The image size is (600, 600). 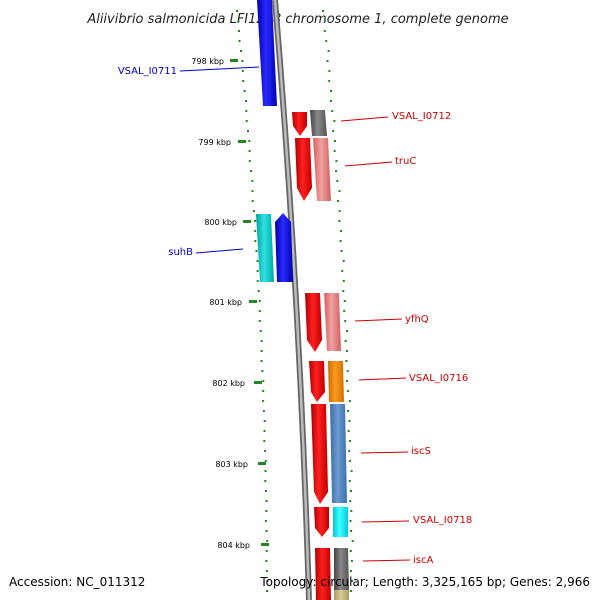 I want to click on gene-label-iscA: iscA, so click(x=423, y=560).